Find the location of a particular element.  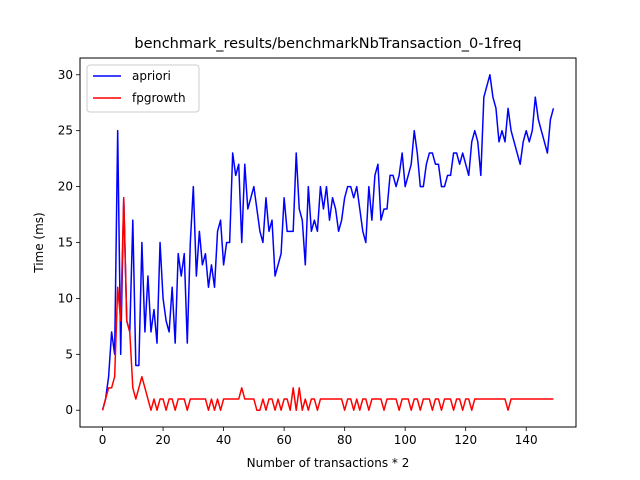

y-tick-label: 0 is located at coordinates (69, 410).